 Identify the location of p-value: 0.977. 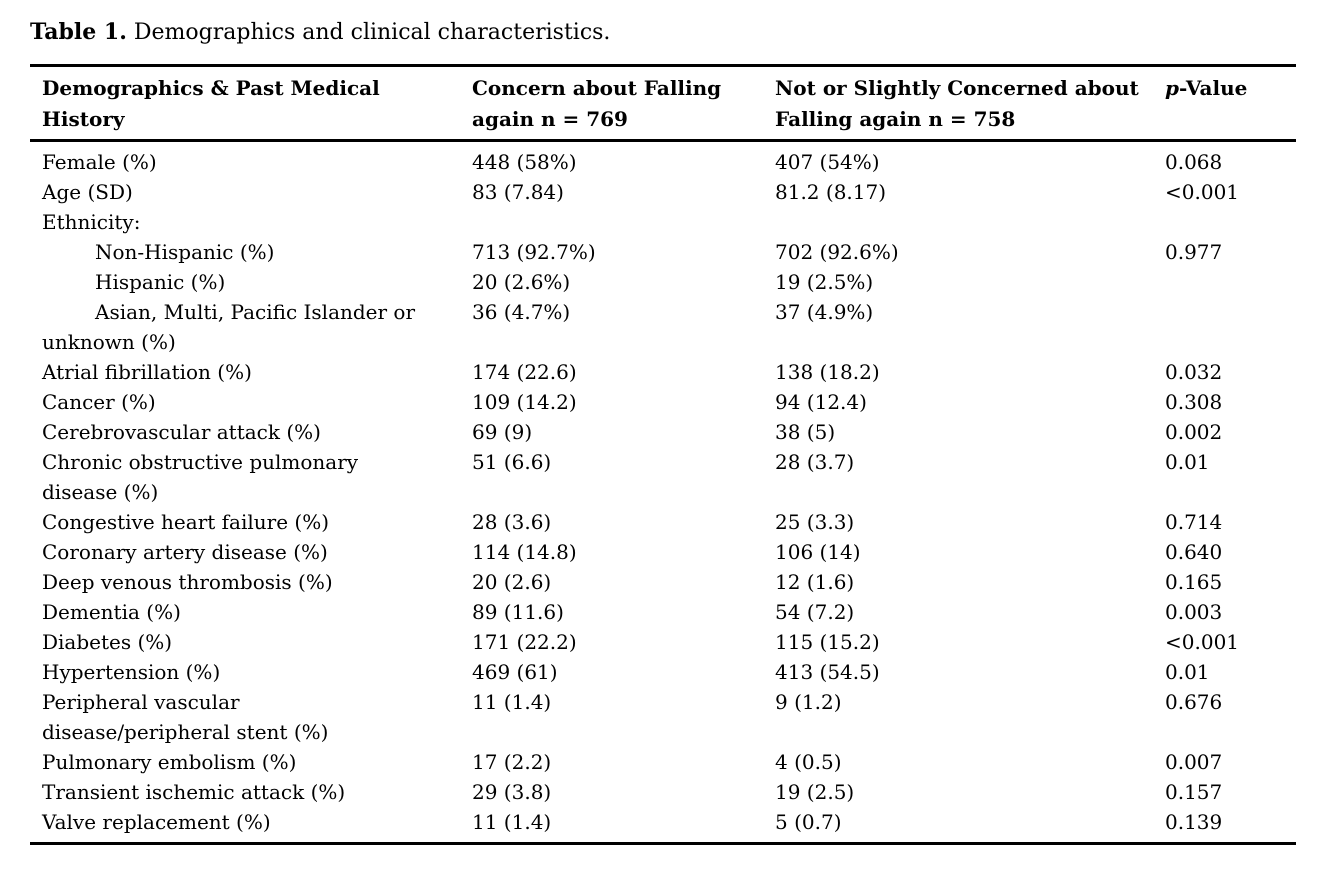
(1194, 252).